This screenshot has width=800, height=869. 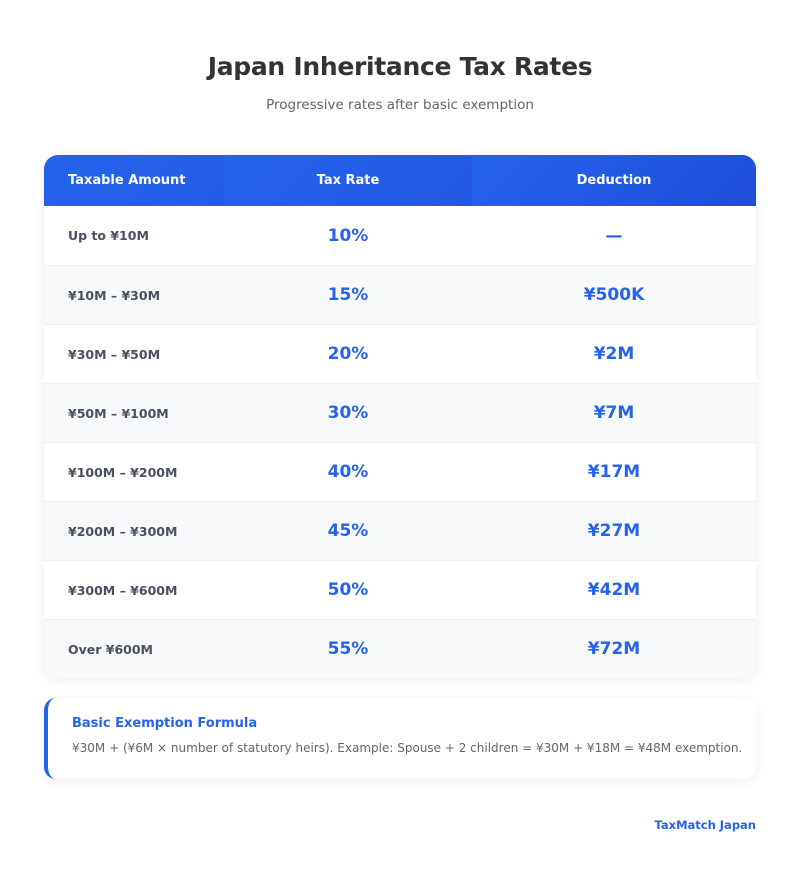 What do you see at coordinates (614, 413) in the screenshot?
I see `deduction-cell: ¥7M` at bounding box center [614, 413].